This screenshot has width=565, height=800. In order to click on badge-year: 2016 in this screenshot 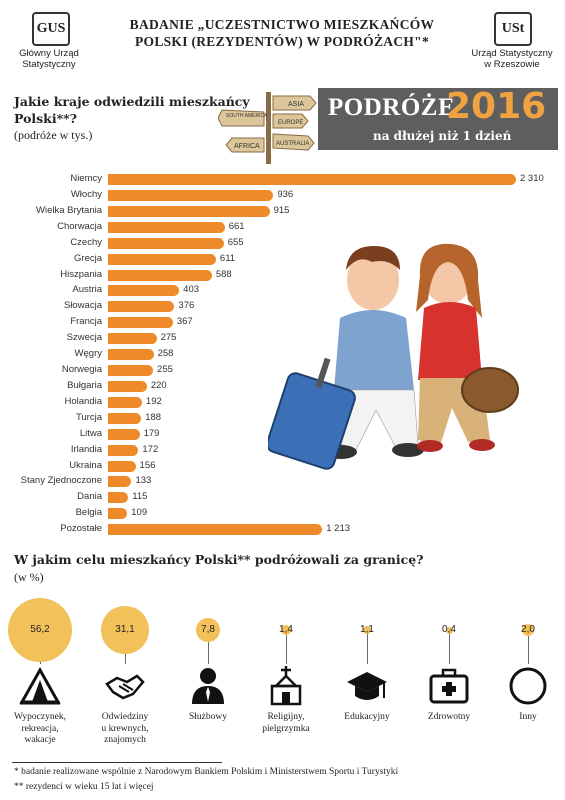, I will do `click(496, 106)`.